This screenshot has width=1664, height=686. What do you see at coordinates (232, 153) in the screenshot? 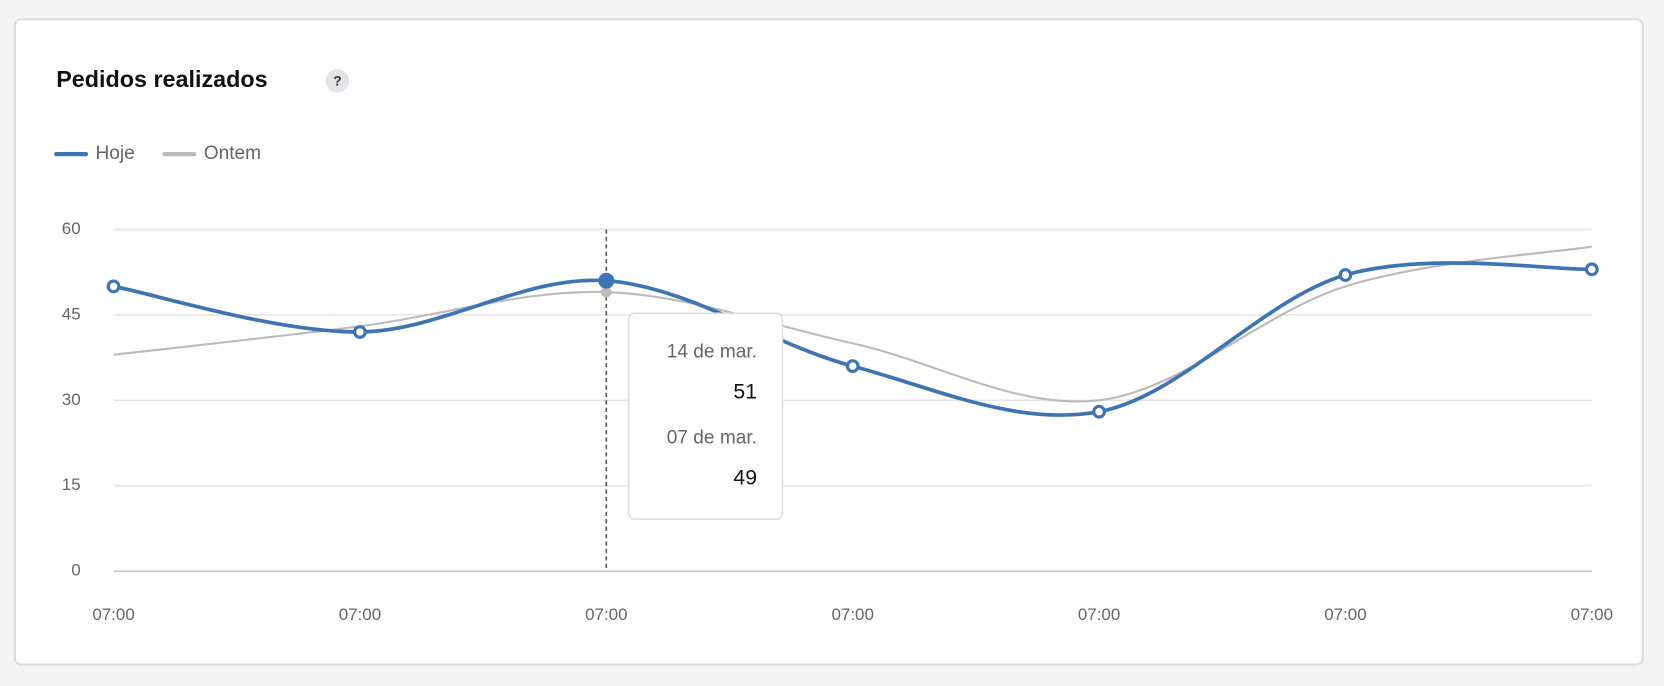
I see `legend-label: Ontem` at bounding box center [232, 153].